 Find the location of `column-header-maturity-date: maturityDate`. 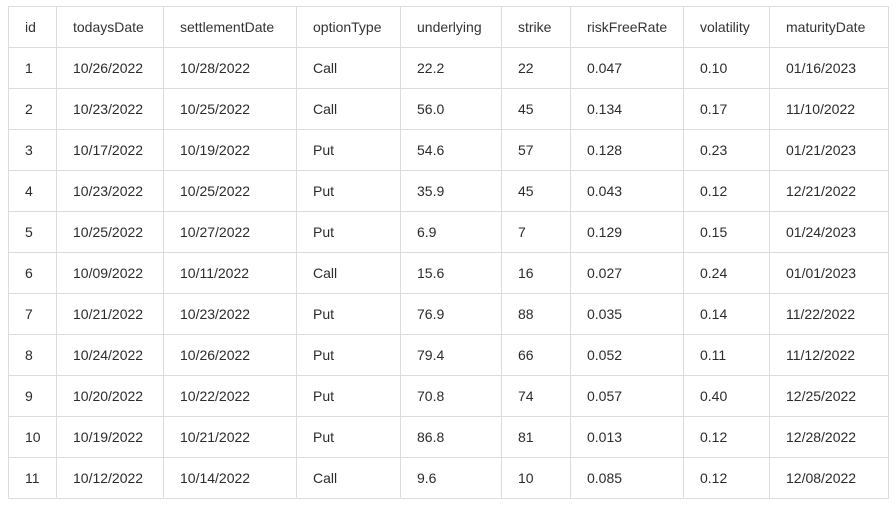

column-header-maturity-date: maturityDate is located at coordinates (829, 27).